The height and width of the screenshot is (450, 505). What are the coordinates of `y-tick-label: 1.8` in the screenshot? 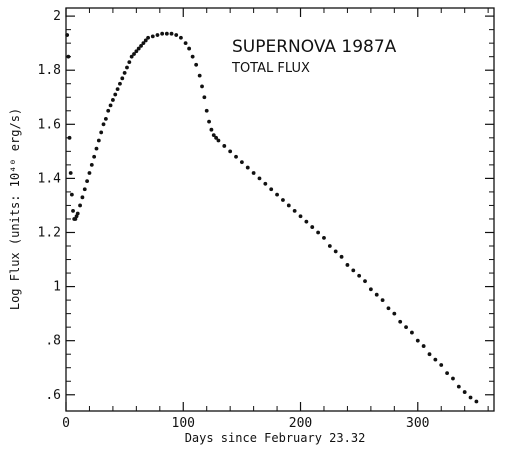 It's located at (49, 70).